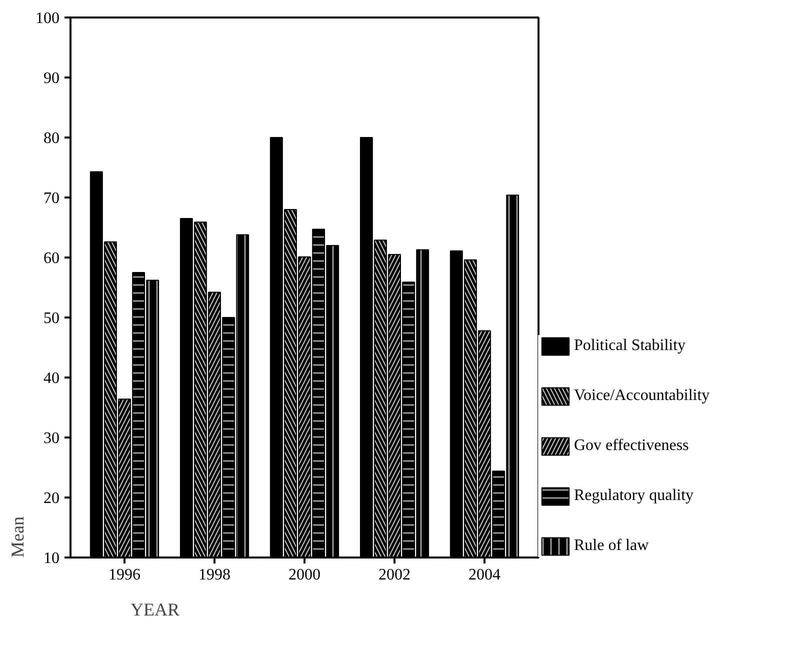  Describe the element at coordinates (642, 396) in the screenshot. I see `legend-label: Voice/Accountability` at that location.